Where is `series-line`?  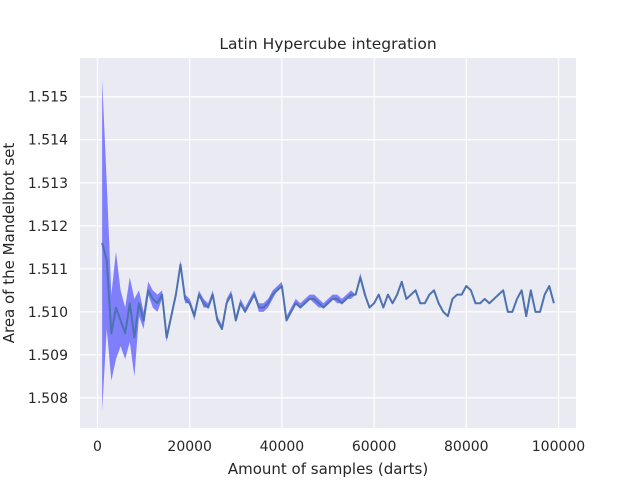
series-line is located at coordinates (328, 290).